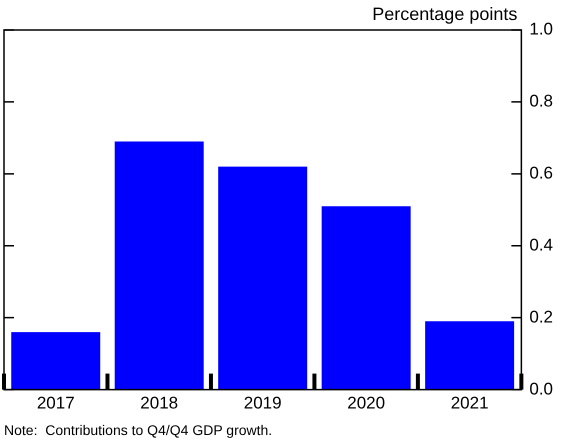  Describe the element at coordinates (138, 430) in the screenshot. I see `text: Note: Contributions to Q4/Q4 GDP growth.` at that location.